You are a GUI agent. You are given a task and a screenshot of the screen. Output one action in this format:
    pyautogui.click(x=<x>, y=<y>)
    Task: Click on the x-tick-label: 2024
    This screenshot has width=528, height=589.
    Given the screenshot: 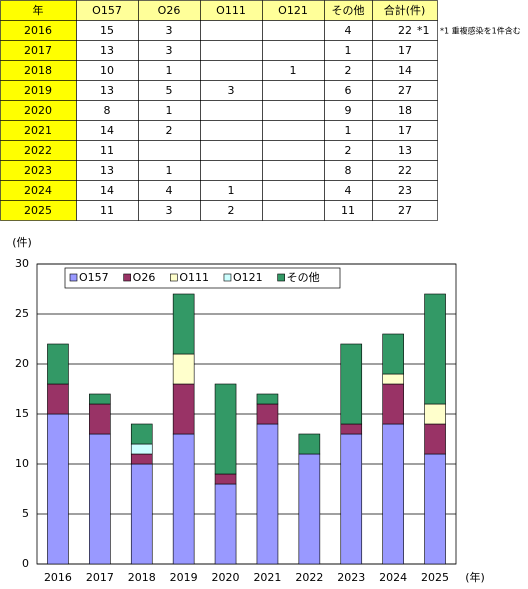 What is the action you would take?
    pyautogui.click(x=393, y=577)
    